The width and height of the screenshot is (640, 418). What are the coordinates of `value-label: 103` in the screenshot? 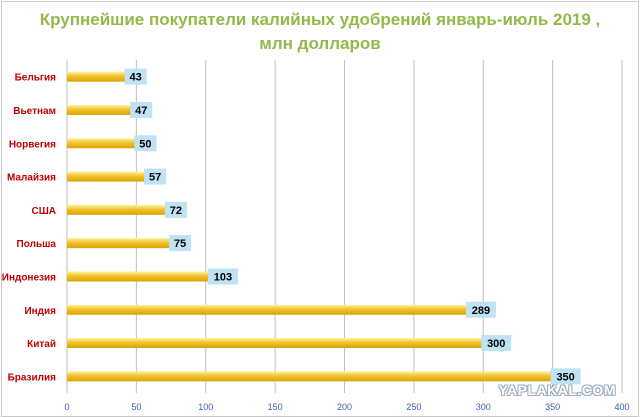 It's located at (223, 277).